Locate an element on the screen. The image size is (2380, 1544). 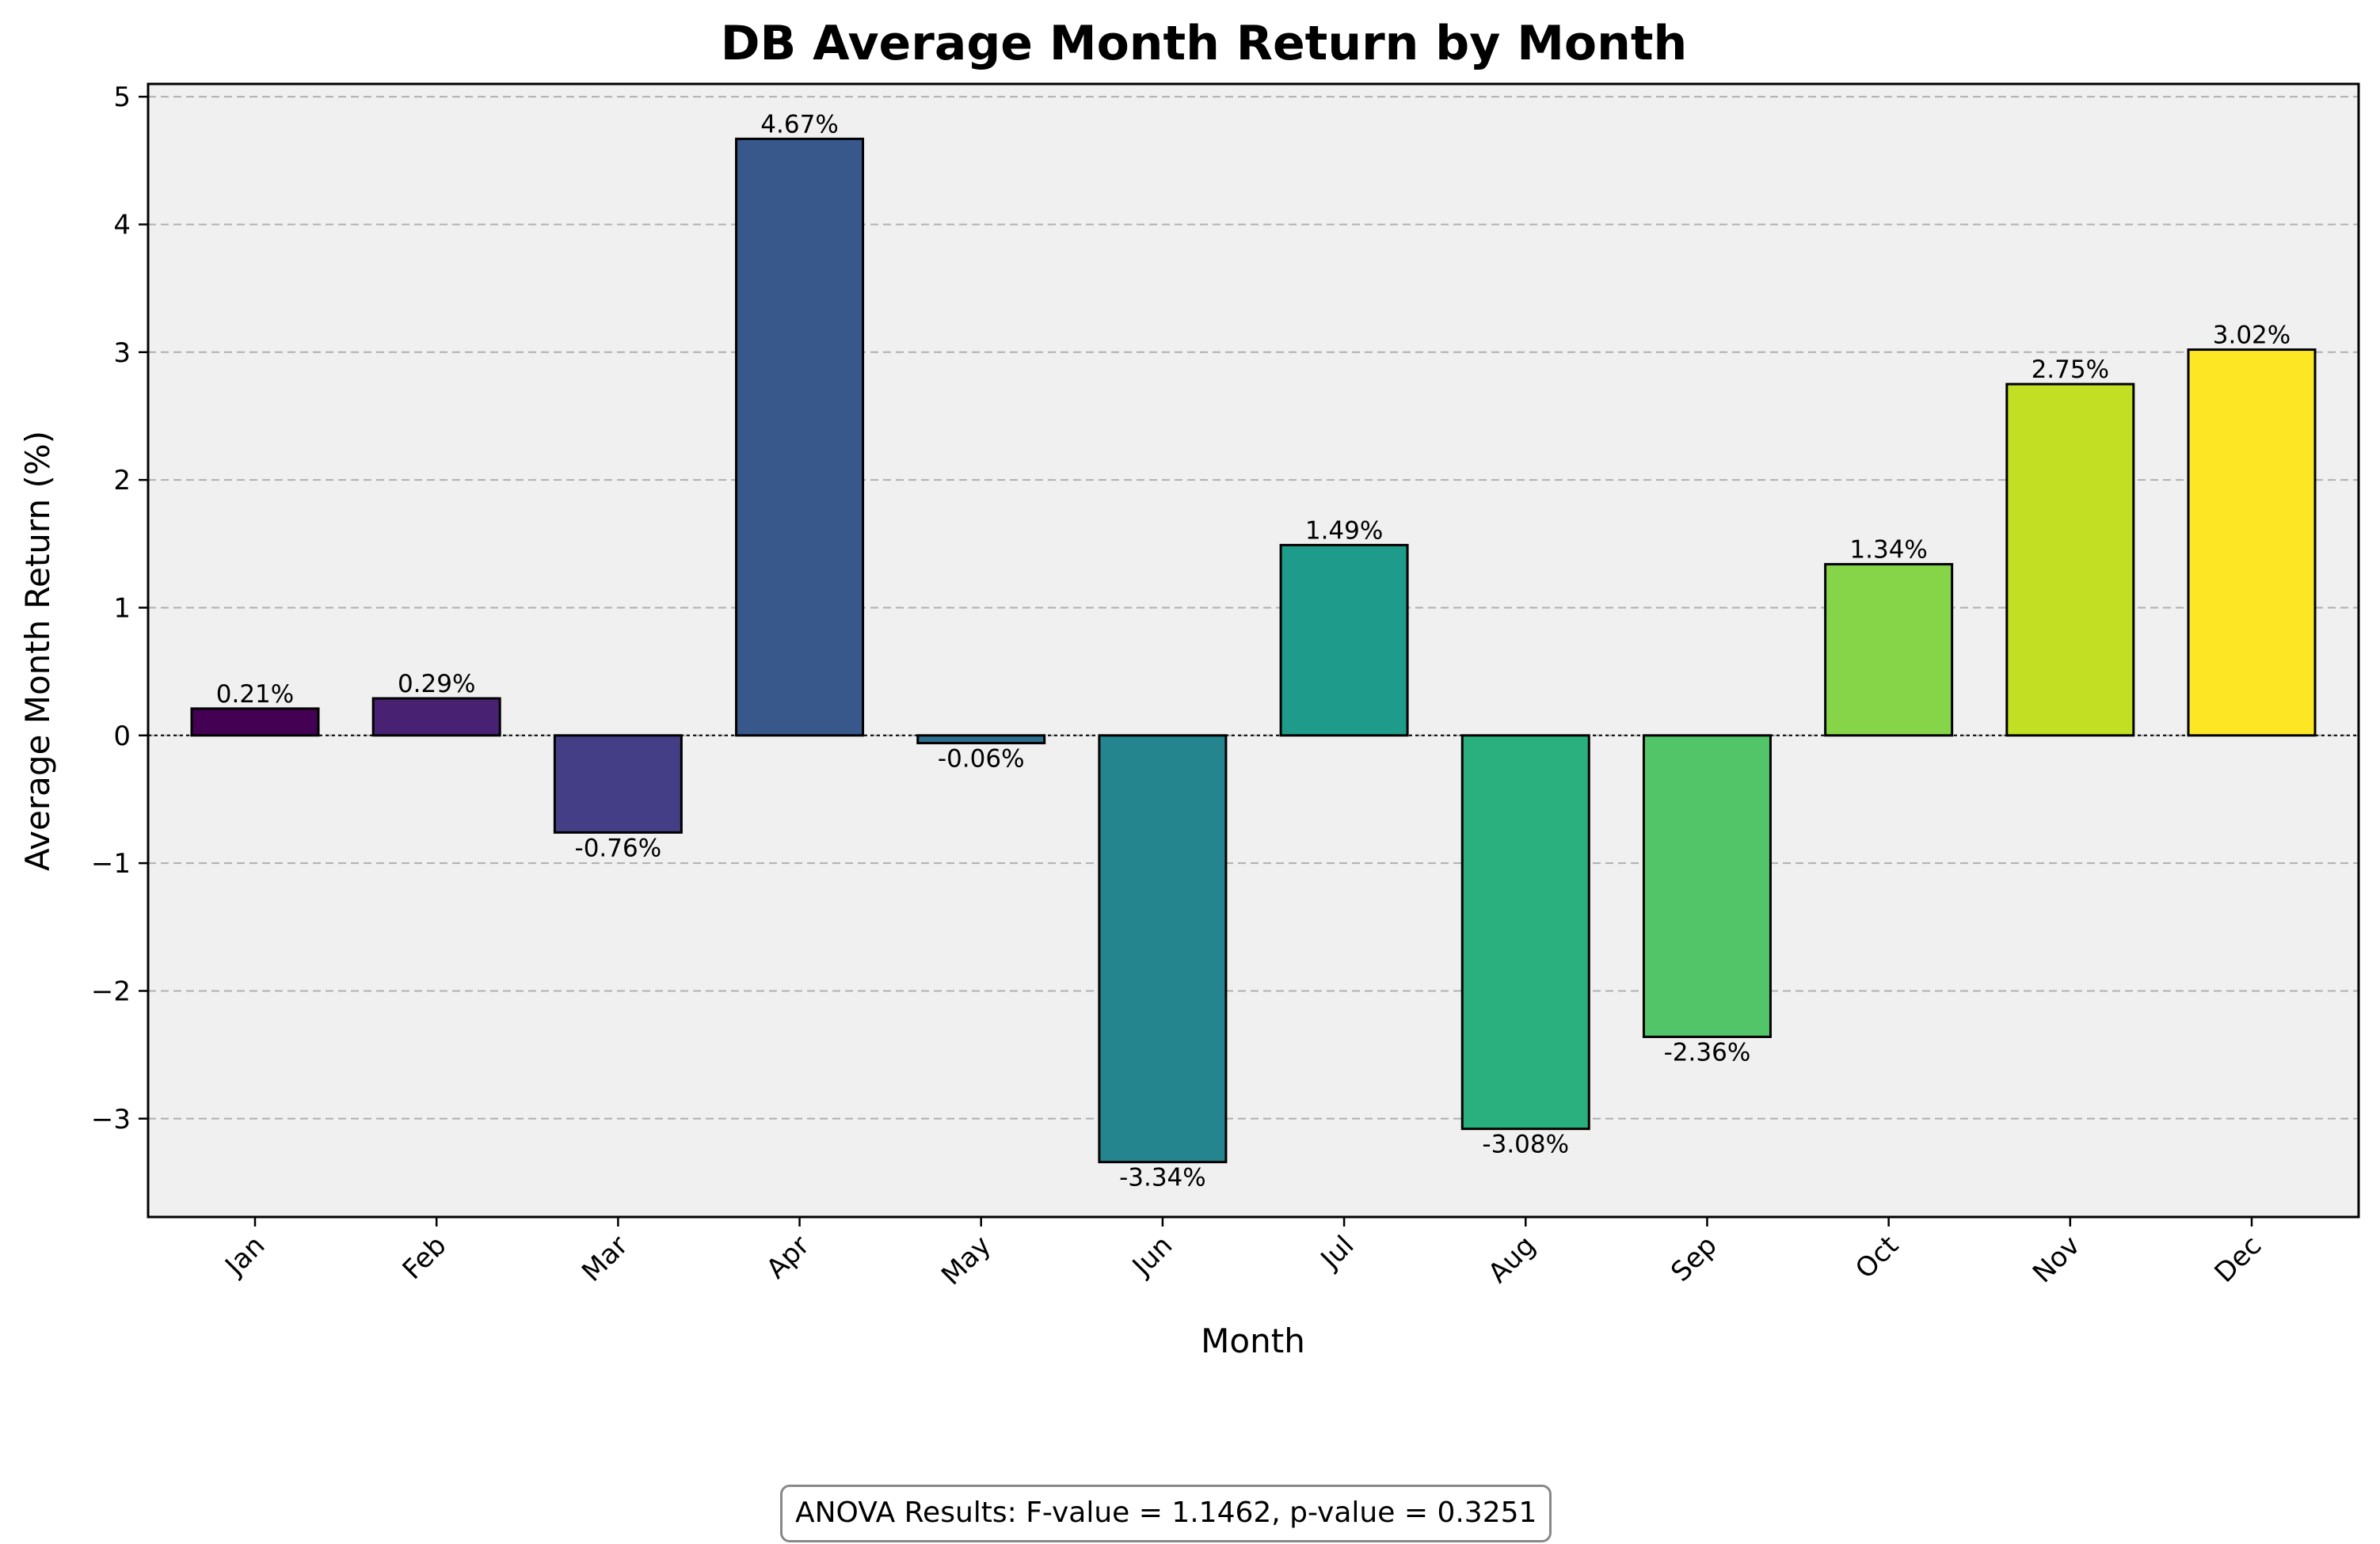
x-tick-label-jul: Jul is located at coordinates (1337, 1253).